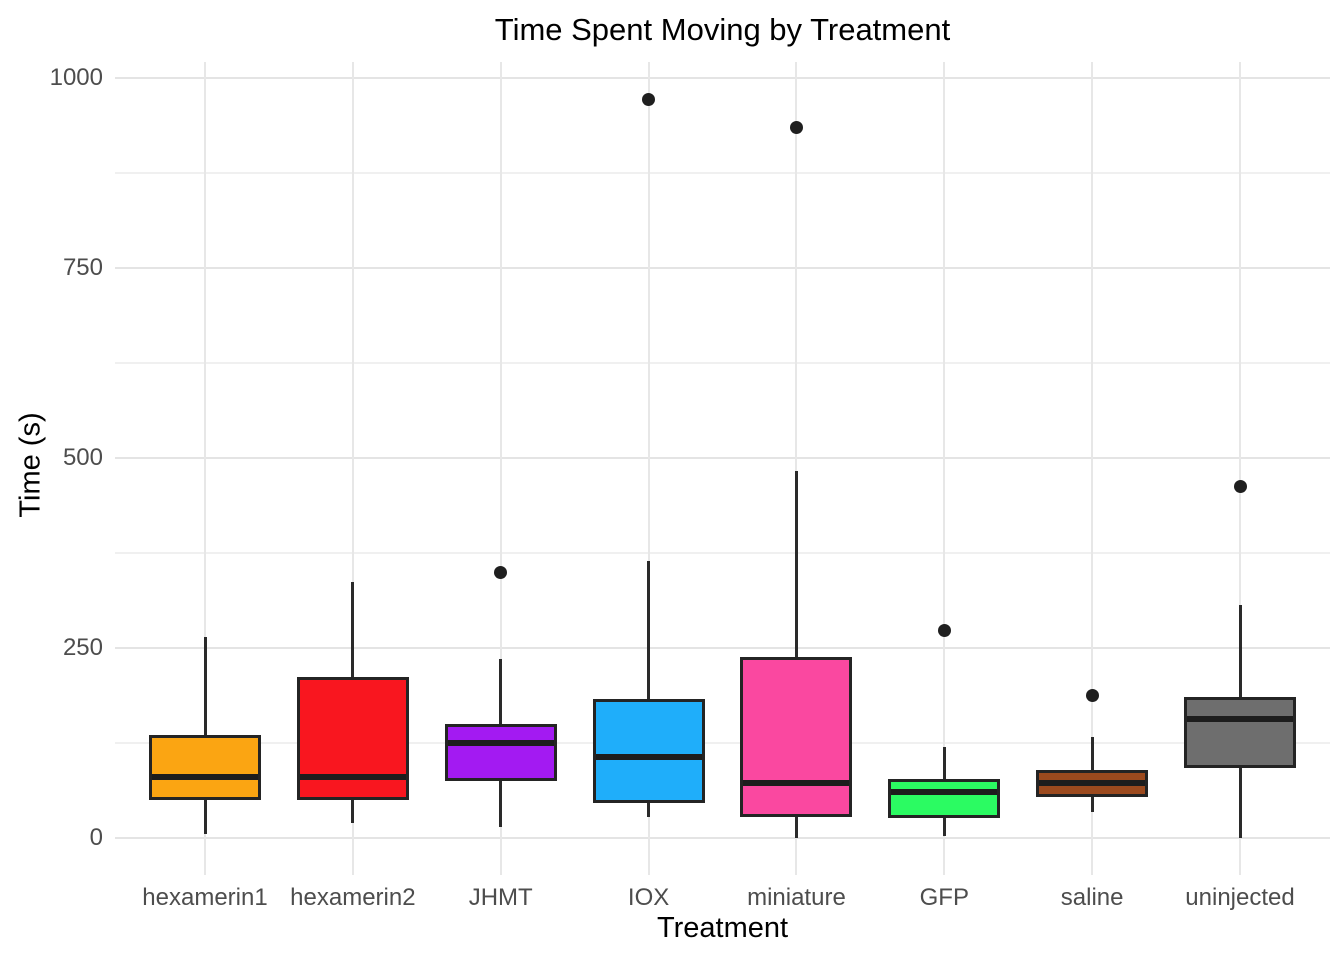 The height and width of the screenshot is (960, 1344). Describe the element at coordinates (82, 267) in the screenshot. I see `y-tick-label: 750` at that location.